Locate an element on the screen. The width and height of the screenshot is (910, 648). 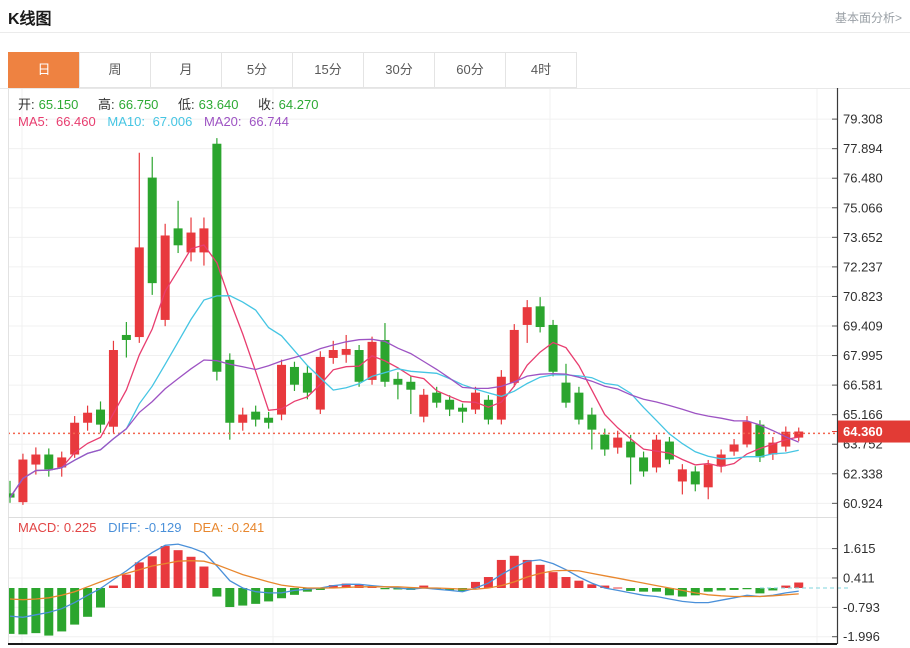
tab-day: 日 is located at coordinates (44, 70).